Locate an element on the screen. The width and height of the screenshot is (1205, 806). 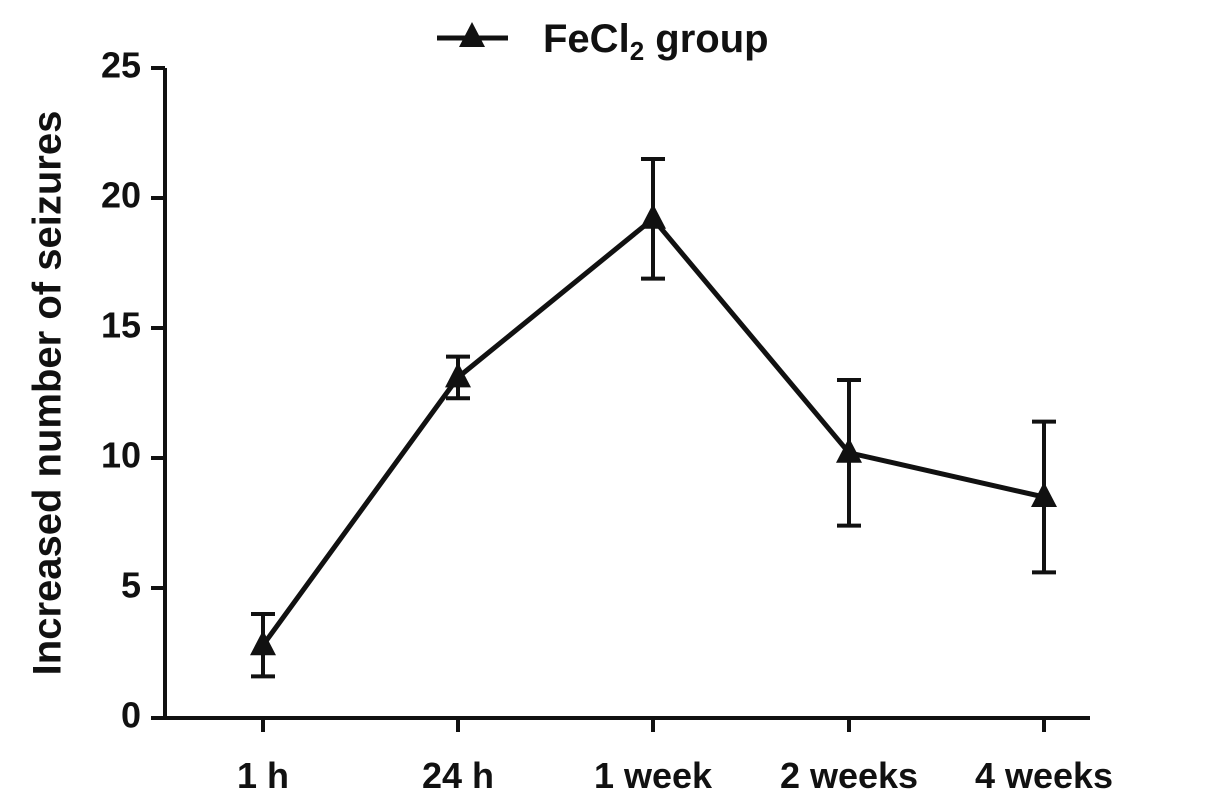
legend-label-tail: group is located at coordinates (706, 39).